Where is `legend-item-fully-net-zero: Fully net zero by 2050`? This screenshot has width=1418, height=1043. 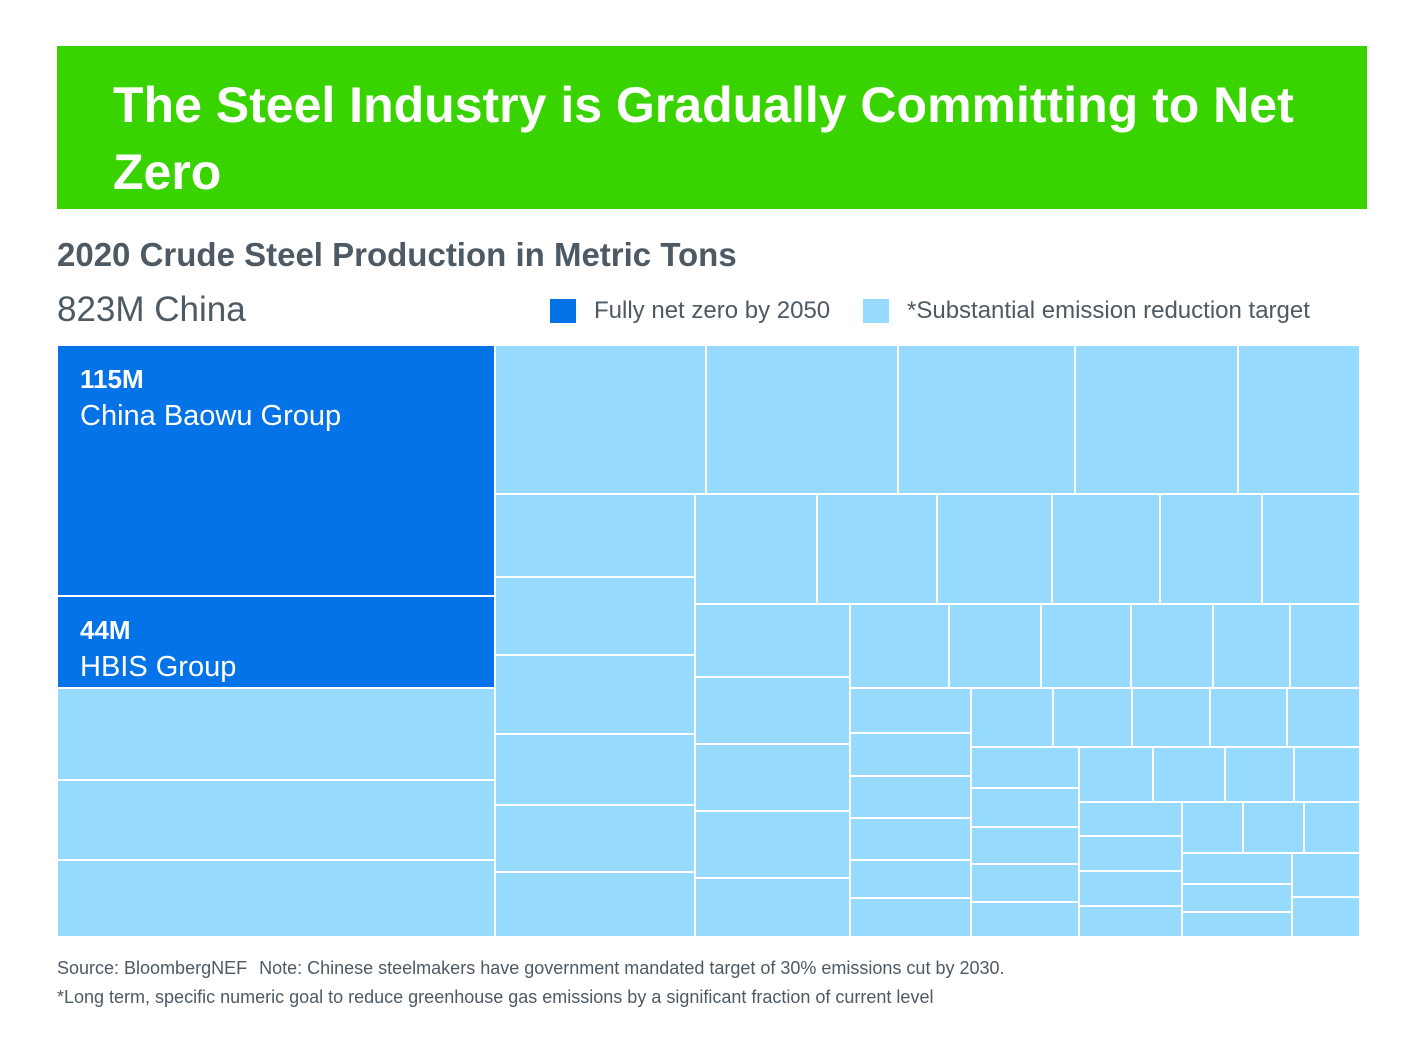 legend-item-fully-net-zero: Fully net zero by 2050 is located at coordinates (690, 311).